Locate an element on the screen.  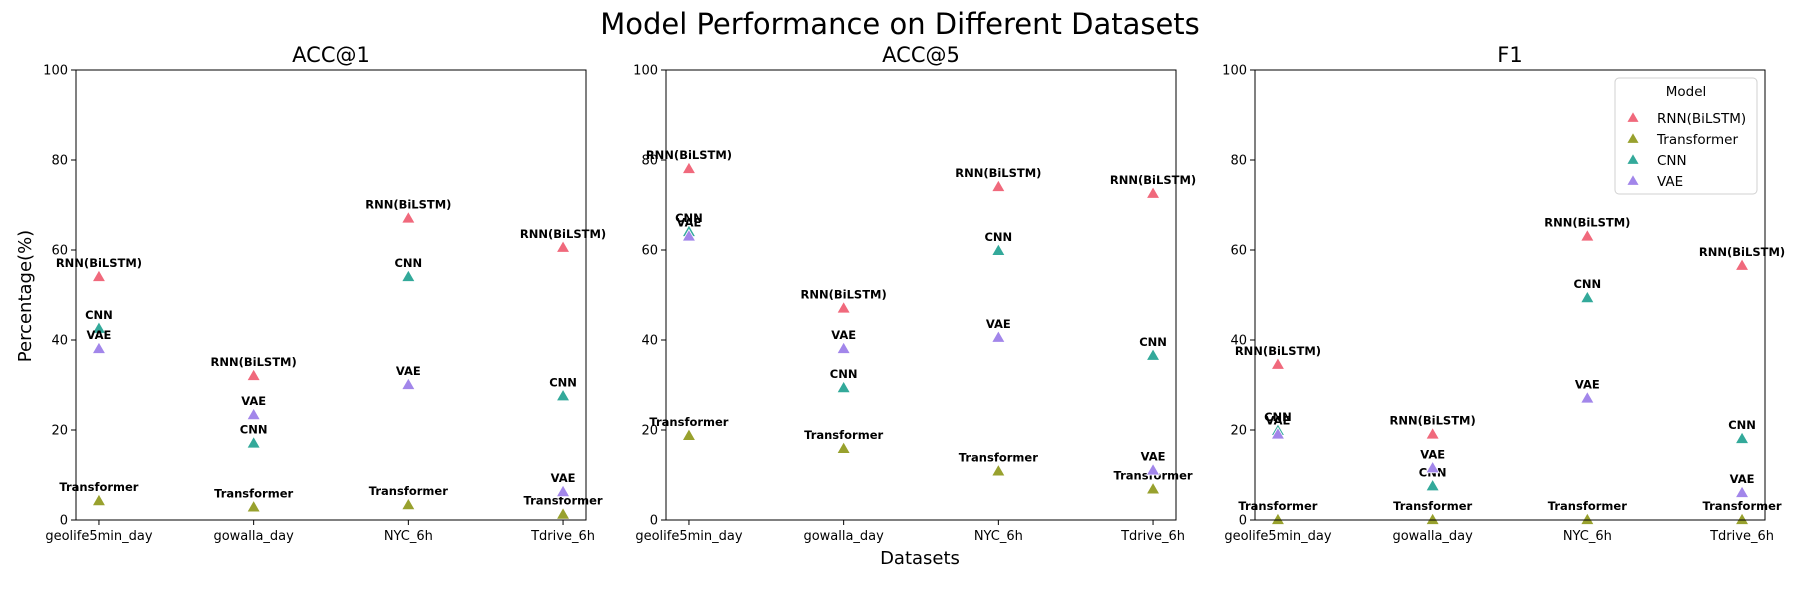
figure-title: Model Performance on Different Datasets is located at coordinates (900, 24).